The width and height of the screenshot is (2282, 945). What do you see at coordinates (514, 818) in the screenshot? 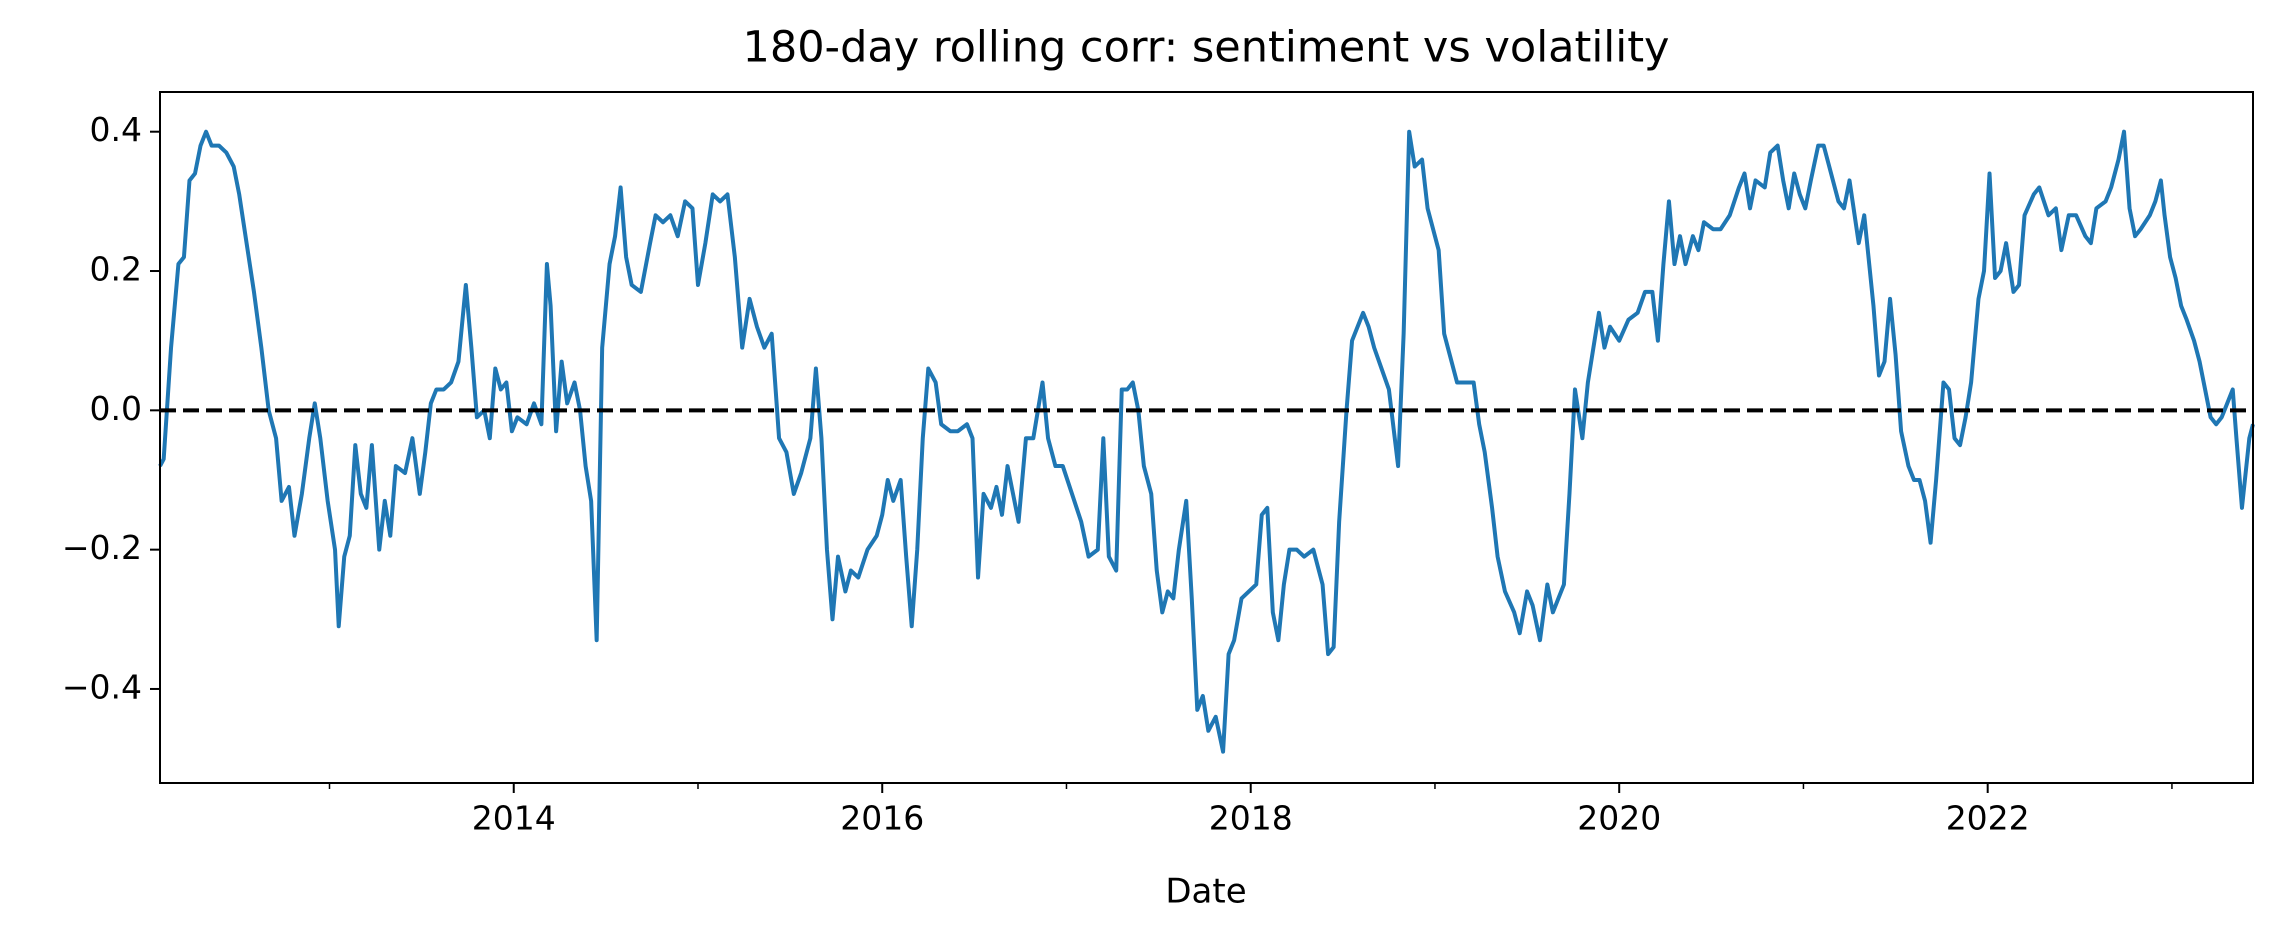
I see `x-tick-label: 2014` at bounding box center [514, 818].